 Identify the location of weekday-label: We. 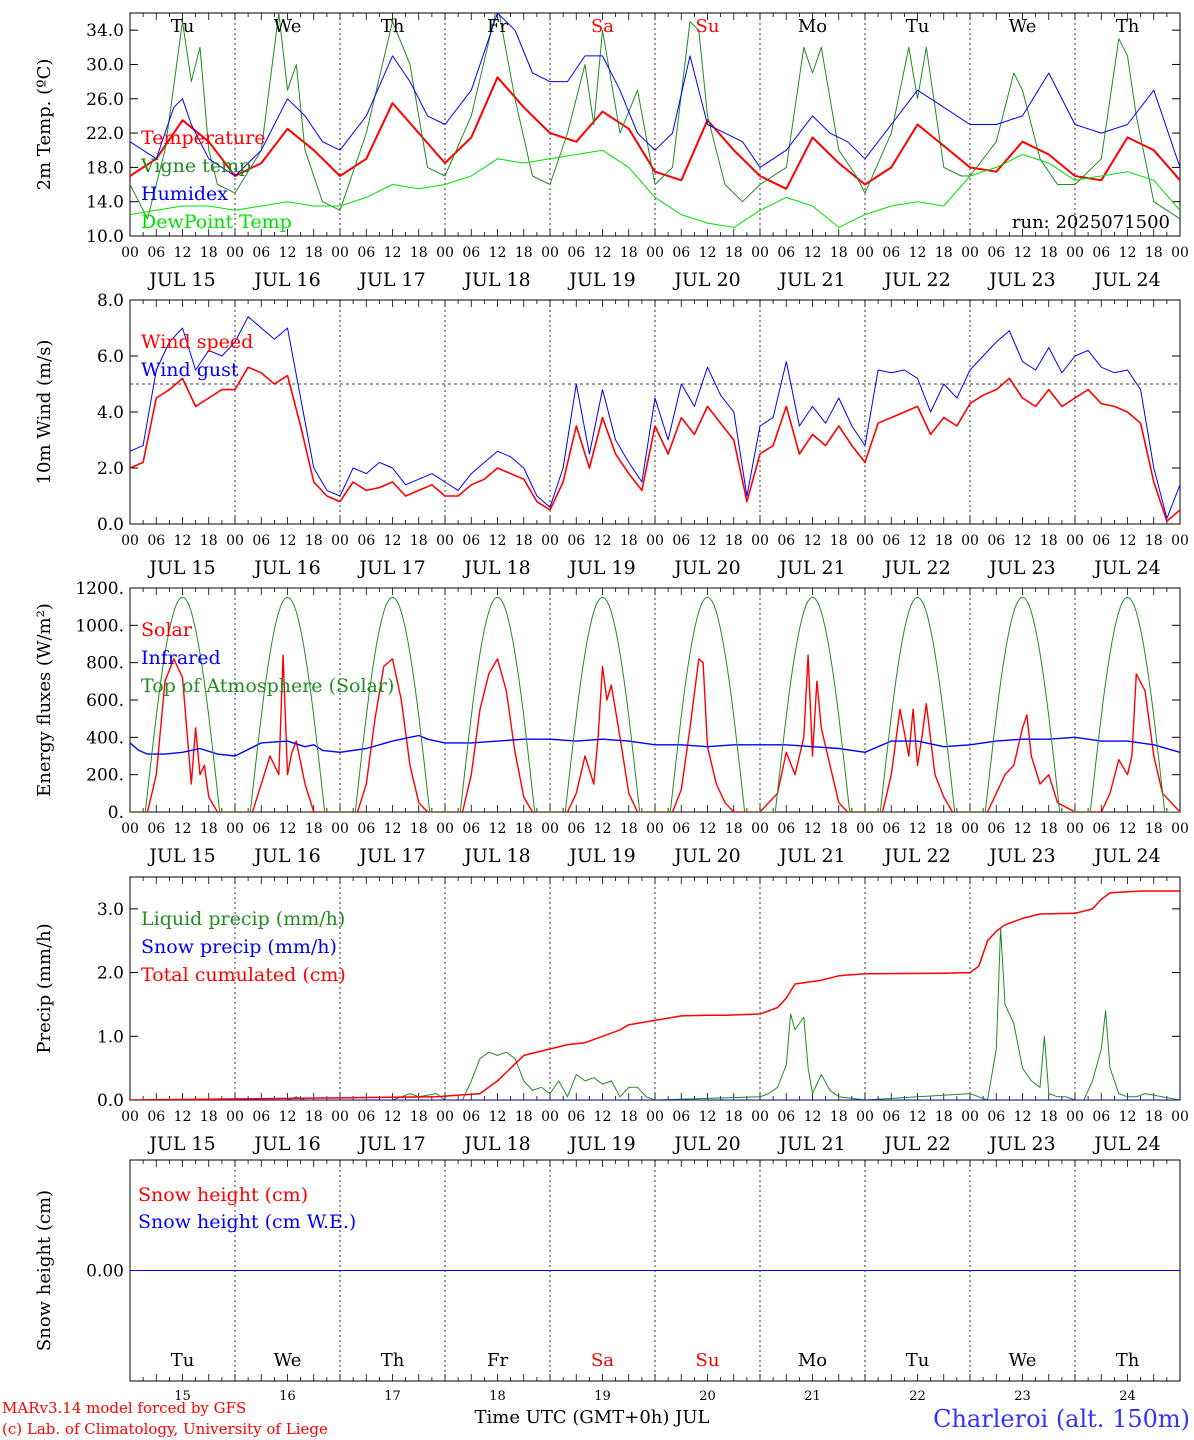
(288, 1360).